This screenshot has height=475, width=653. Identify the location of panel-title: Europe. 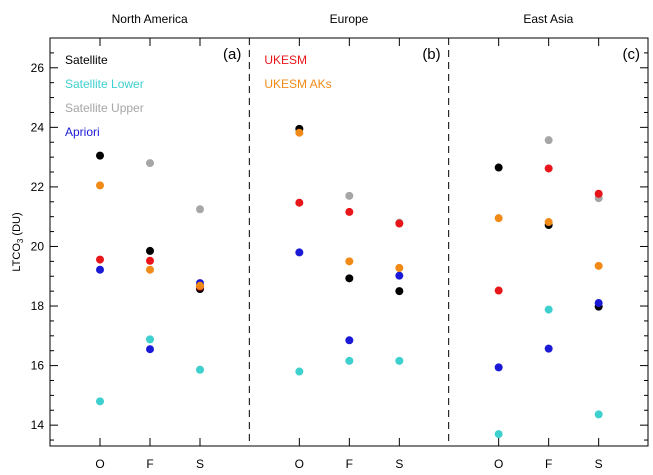
(349, 19).